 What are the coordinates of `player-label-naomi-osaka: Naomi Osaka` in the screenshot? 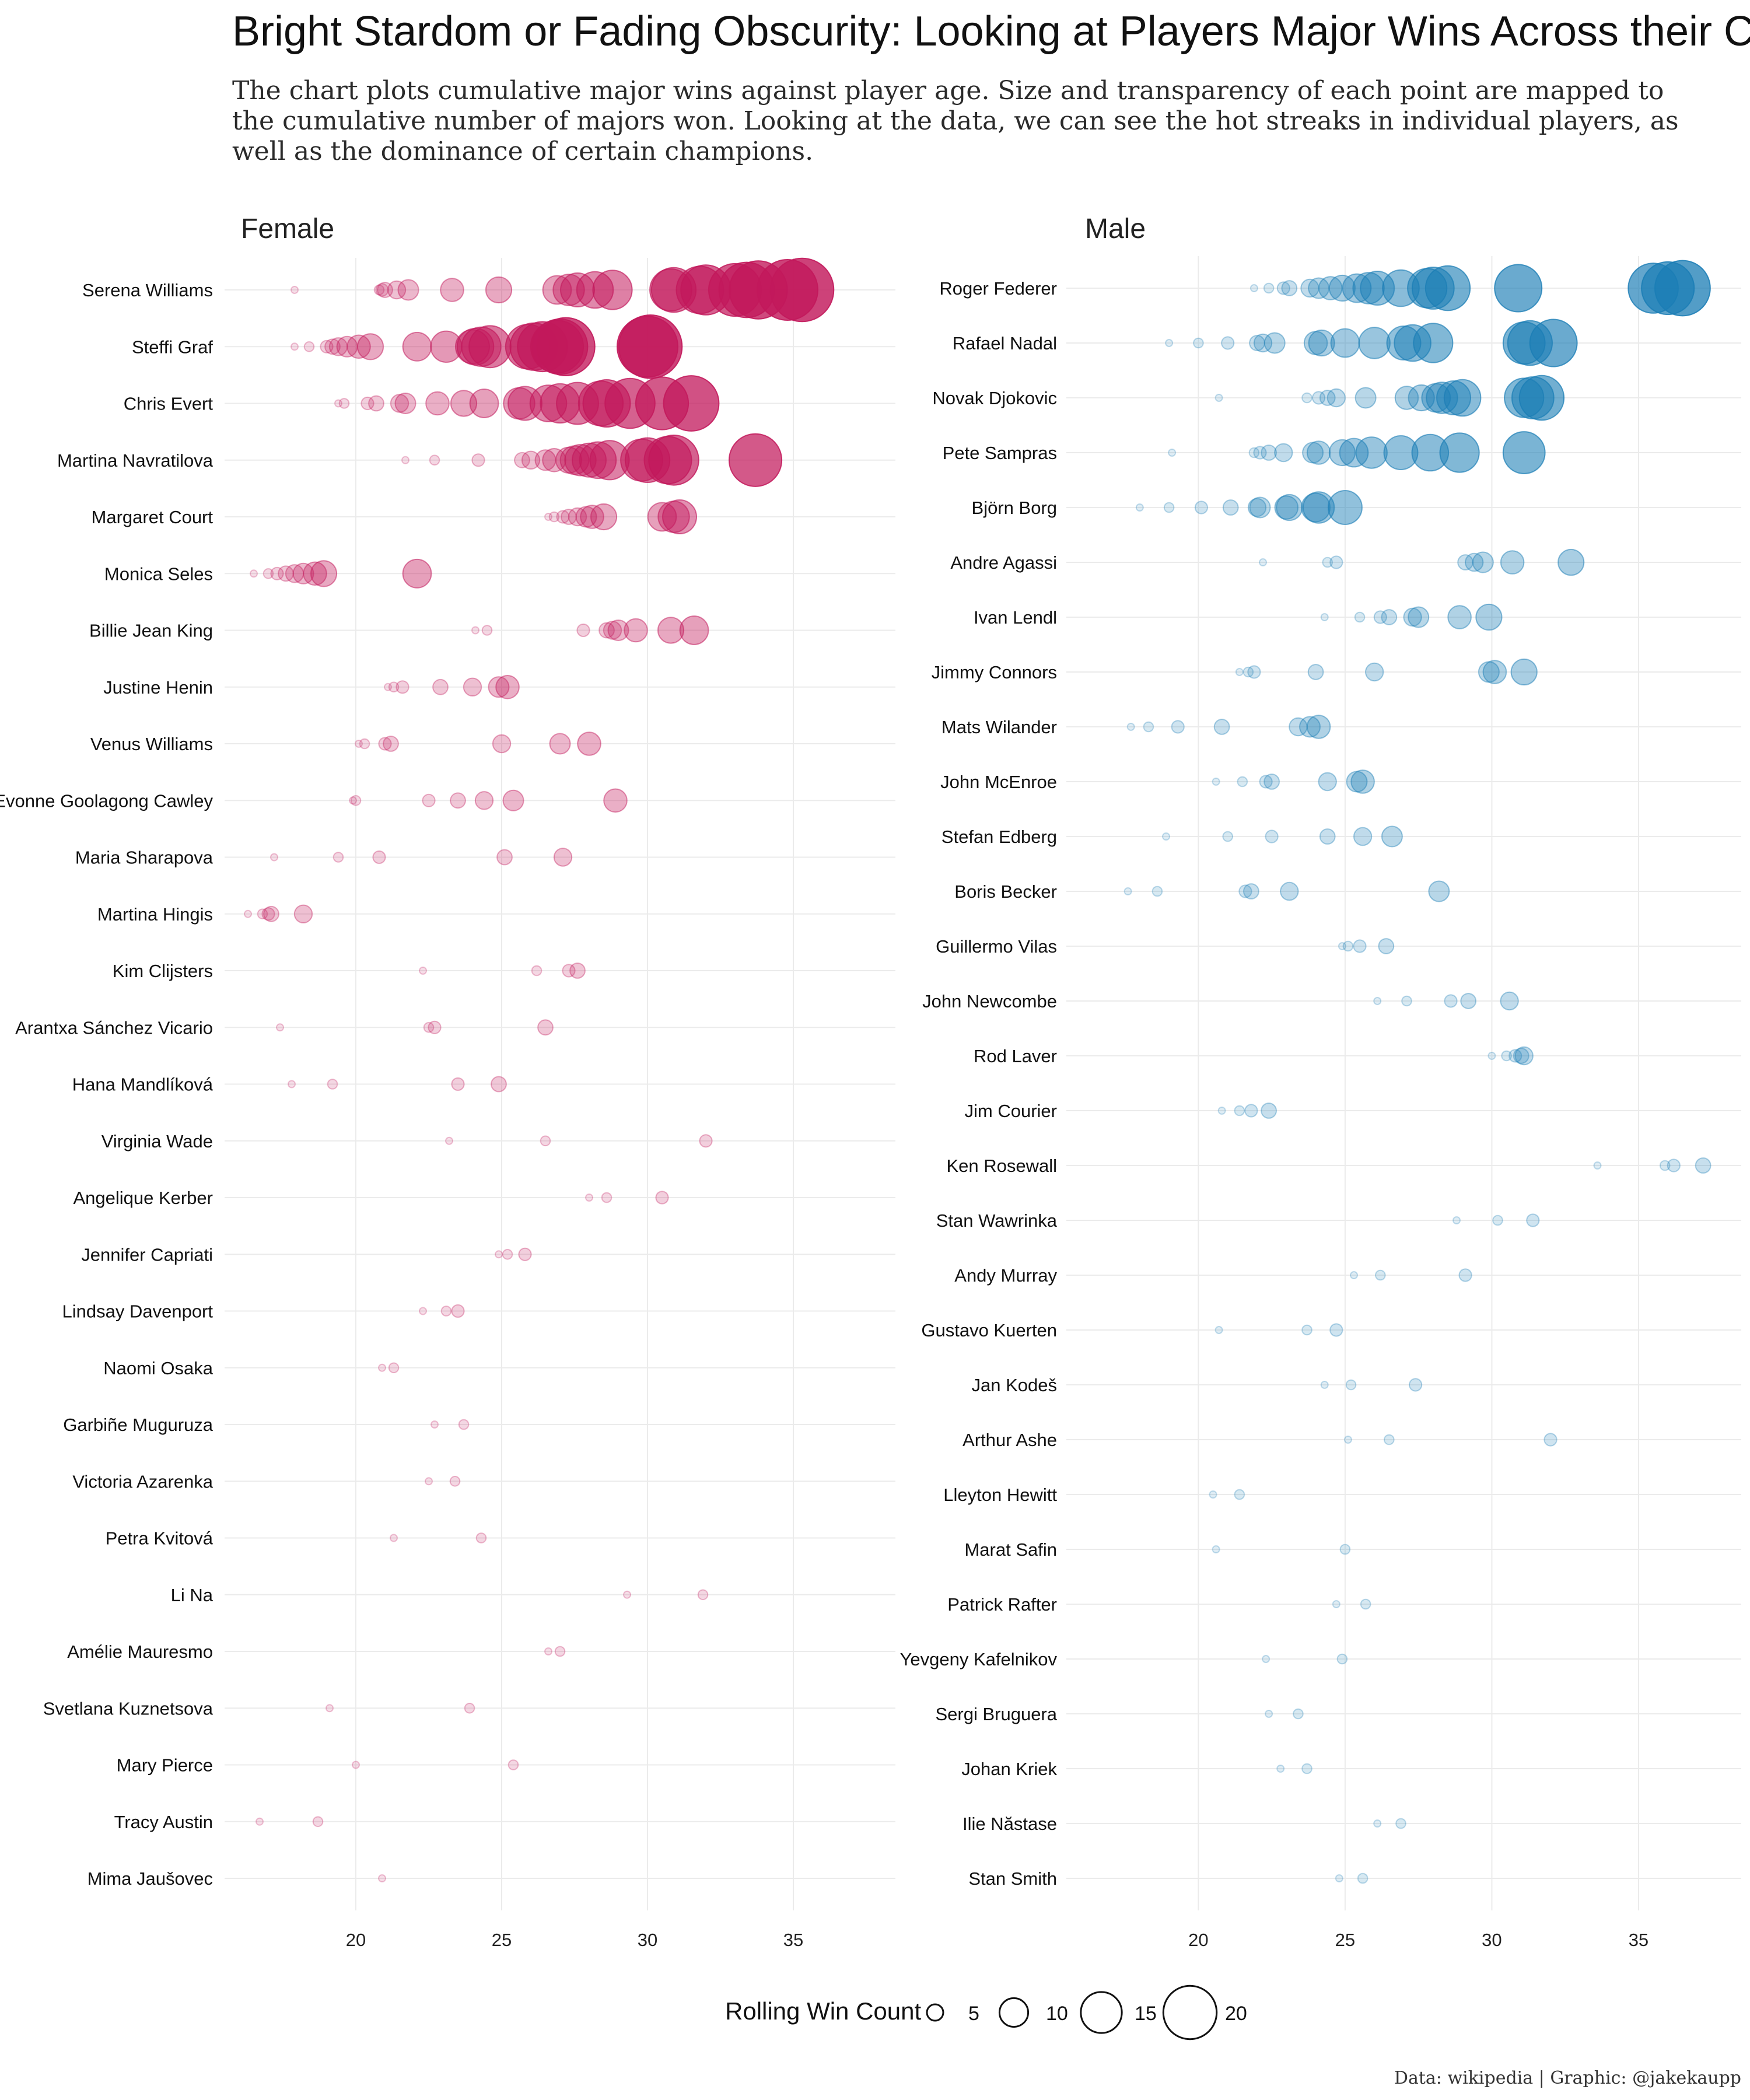 It's located at (159, 1368).